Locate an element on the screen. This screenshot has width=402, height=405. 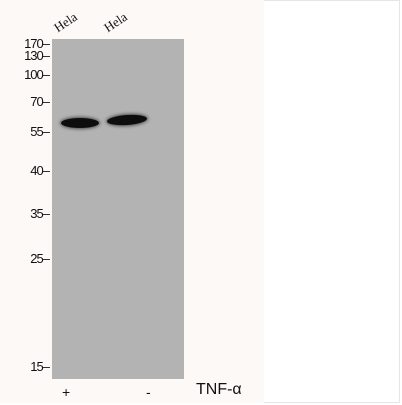
marker-55: 55– is located at coordinates (40, 131).